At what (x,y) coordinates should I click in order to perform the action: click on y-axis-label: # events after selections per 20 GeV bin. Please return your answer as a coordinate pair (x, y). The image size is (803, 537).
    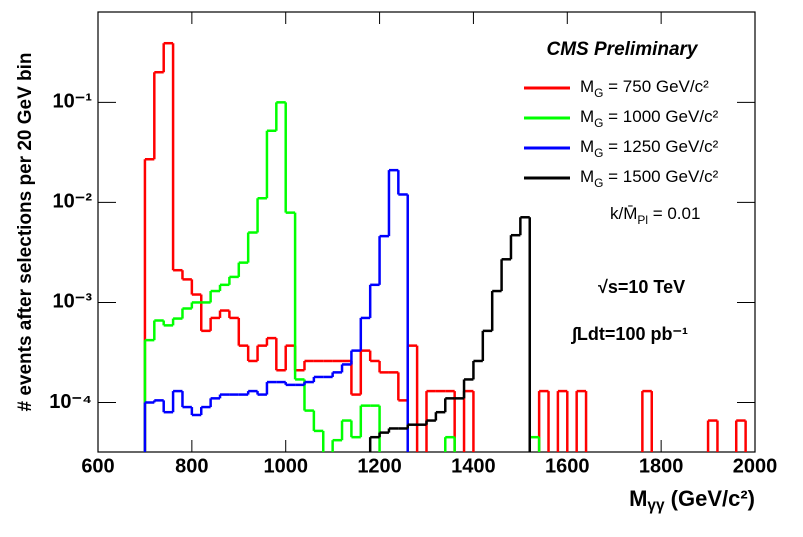
    Looking at the image, I should click on (25, 231).